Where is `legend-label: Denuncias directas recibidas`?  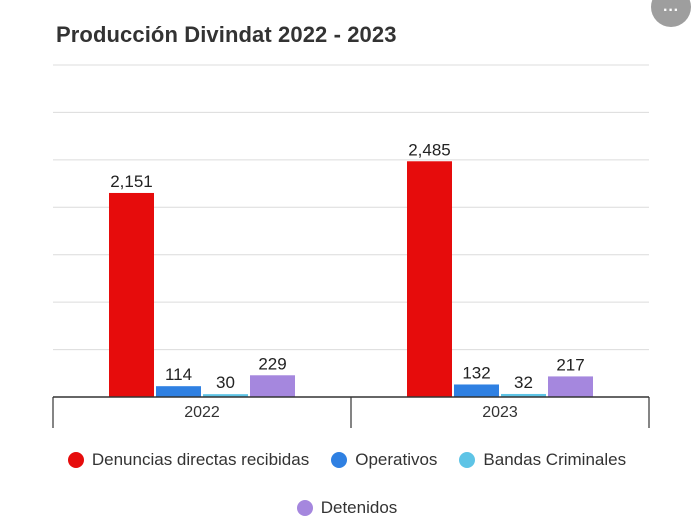 legend-label: Denuncias directas recibidas is located at coordinates (200, 459).